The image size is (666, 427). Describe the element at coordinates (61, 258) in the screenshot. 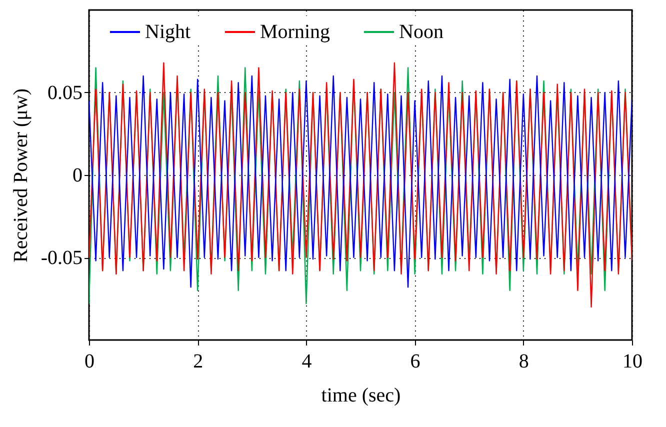

I see `y-tick-label: -0.05` at that location.